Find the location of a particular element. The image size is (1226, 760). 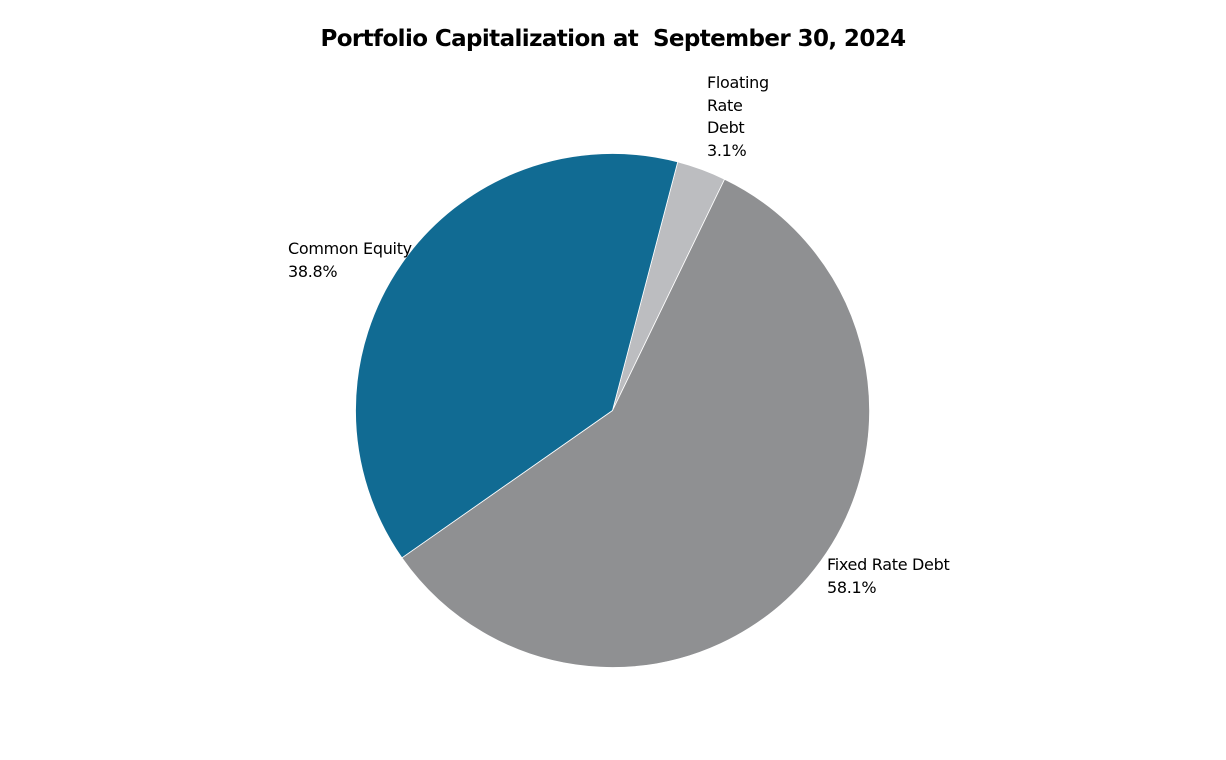

label-text: Floating is located at coordinates (738, 82).